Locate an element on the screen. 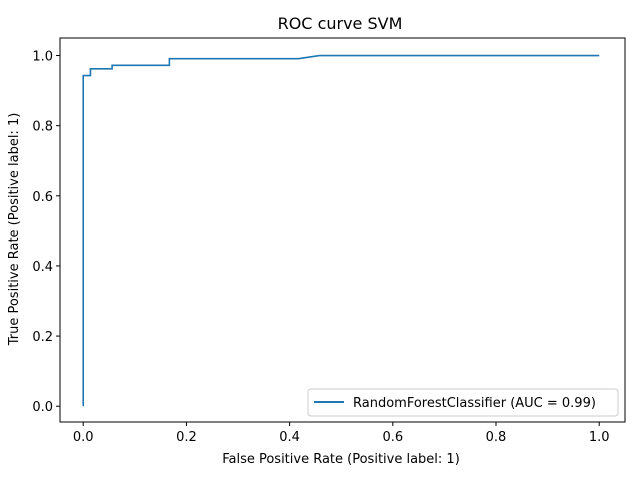 This screenshot has width=640, height=480. y-tick-label: 0.6 is located at coordinates (42, 197).